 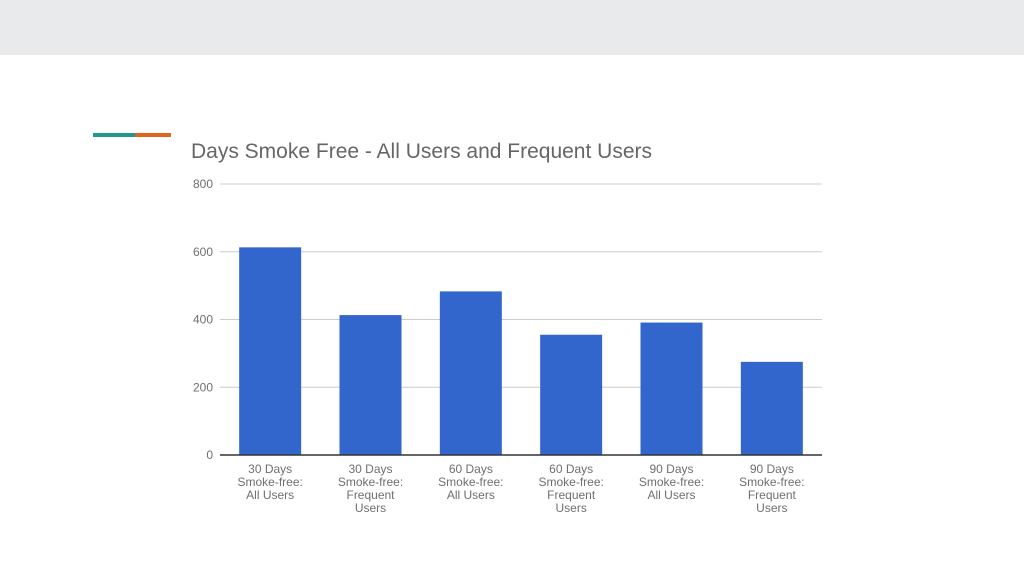 I want to click on x-tick-label: 90 Days Smoke-free: All Users, so click(x=671, y=482).